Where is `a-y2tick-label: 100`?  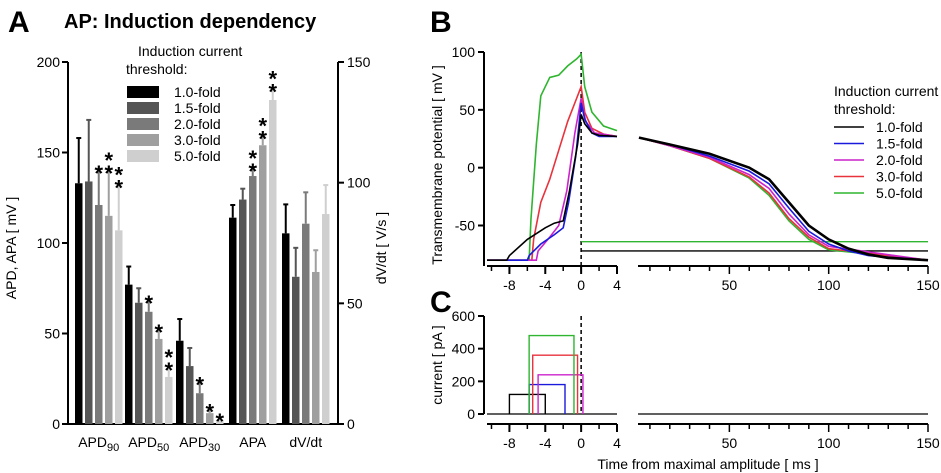 a-y2tick-label: 100 is located at coordinates (359, 183).